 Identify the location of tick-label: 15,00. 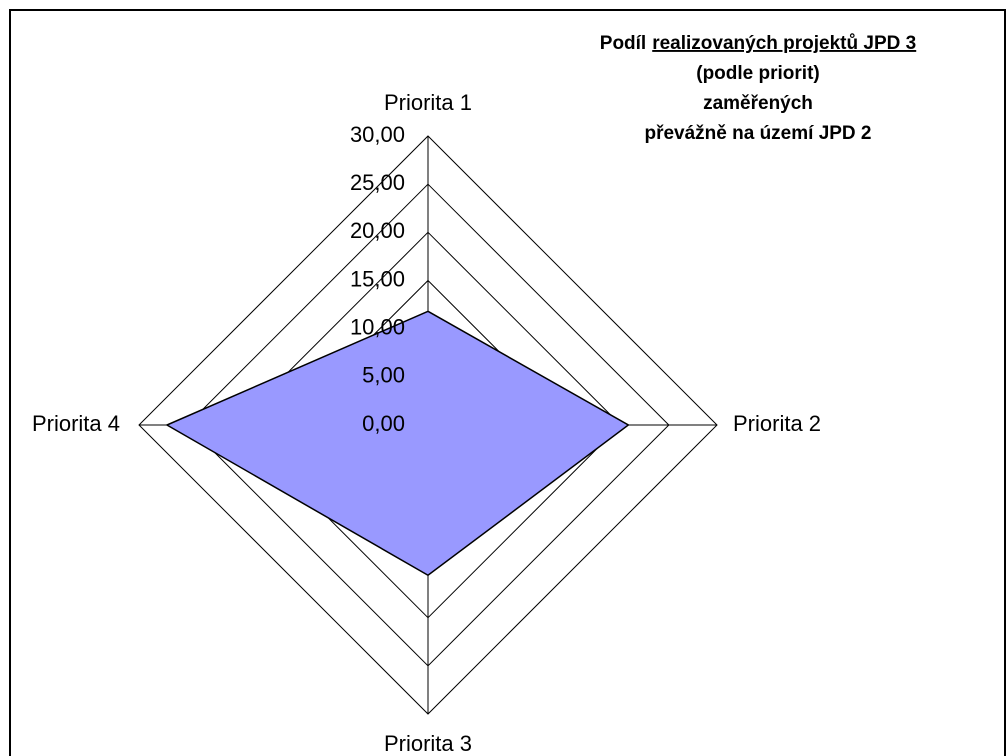
(377, 278).